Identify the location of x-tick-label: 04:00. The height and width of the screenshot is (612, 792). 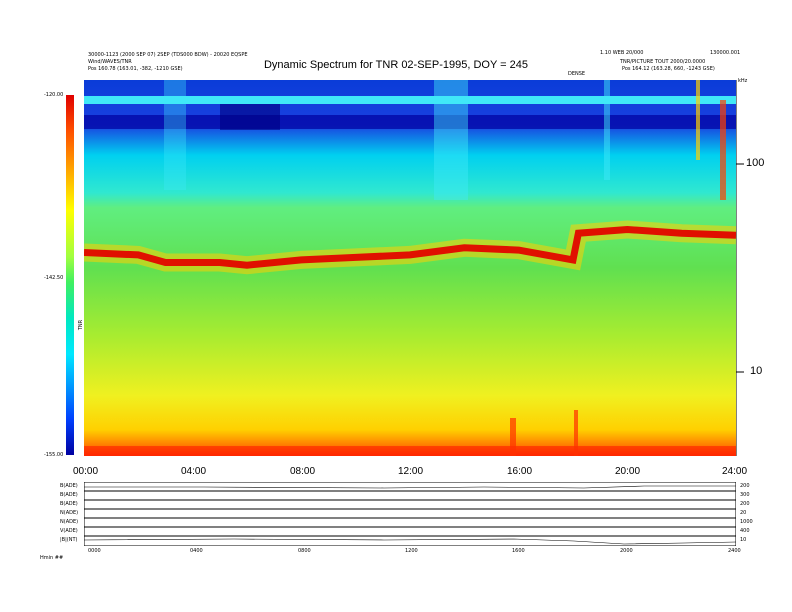
(194, 471).